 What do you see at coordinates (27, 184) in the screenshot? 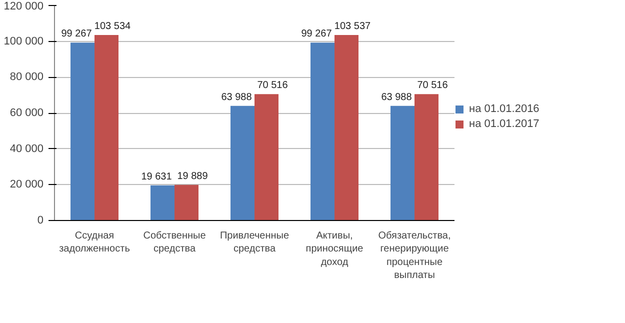
I see `y-tick-label: 20 000` at bounding box center [27, 184].